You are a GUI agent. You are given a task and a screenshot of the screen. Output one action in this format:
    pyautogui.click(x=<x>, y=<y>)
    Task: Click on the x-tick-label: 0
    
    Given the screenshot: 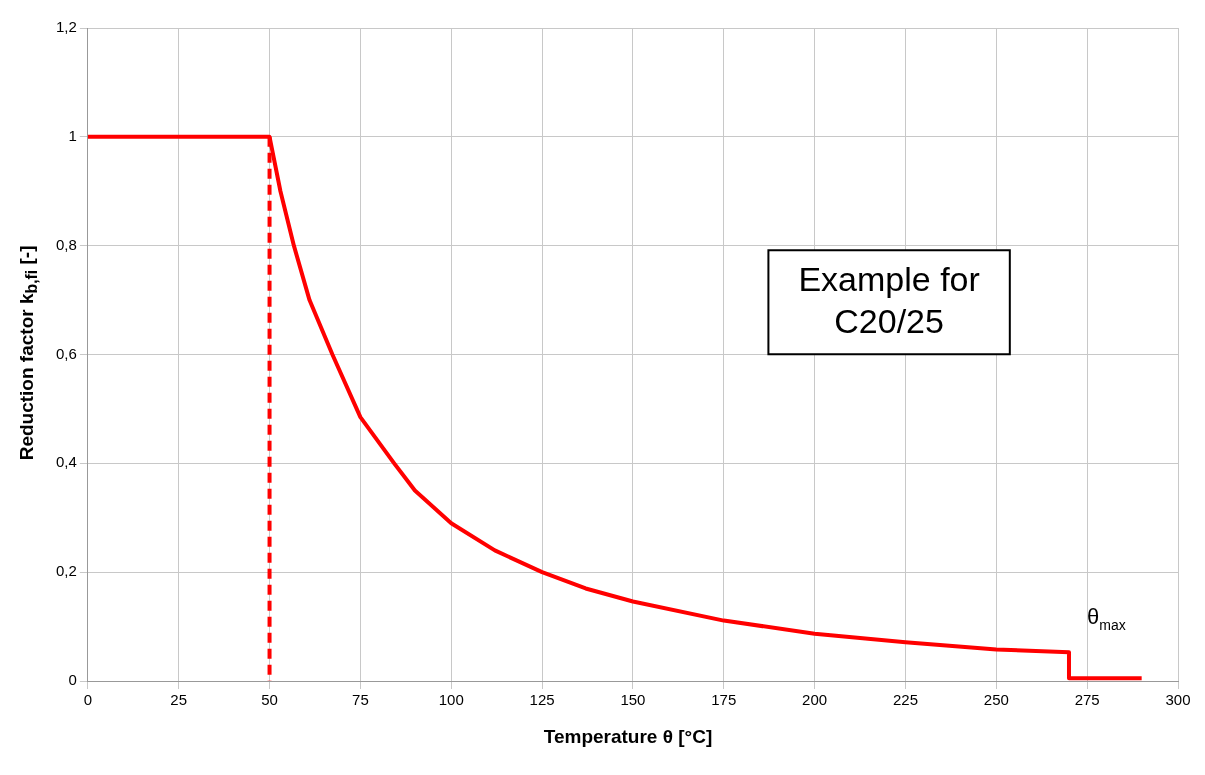 What is the action you would take?
    pyautogui.click(x=88, y=700)
    